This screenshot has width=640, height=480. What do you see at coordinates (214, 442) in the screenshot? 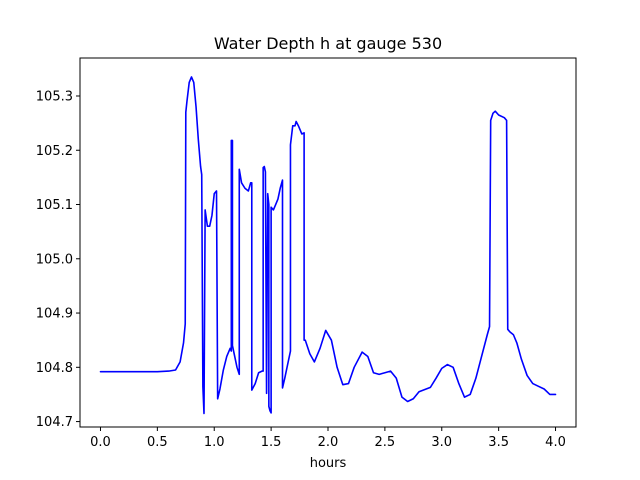
I see `x-tick-label: 1.0` at bounding box center [214, 442].